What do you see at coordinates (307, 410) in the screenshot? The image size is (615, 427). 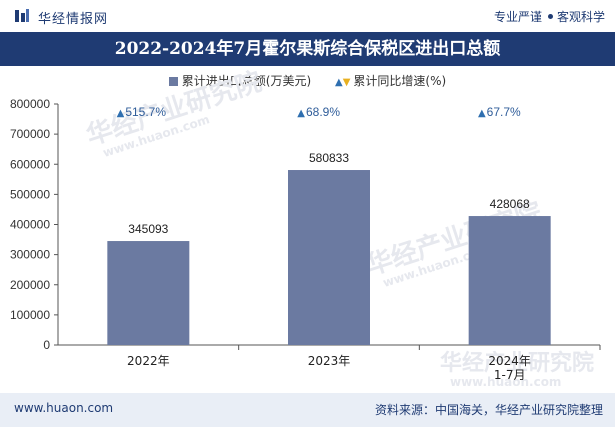 I see `footer: www.huaon.com 资料来源：中国海关，华经产业研究院整理` at bounding box center [307, 410].